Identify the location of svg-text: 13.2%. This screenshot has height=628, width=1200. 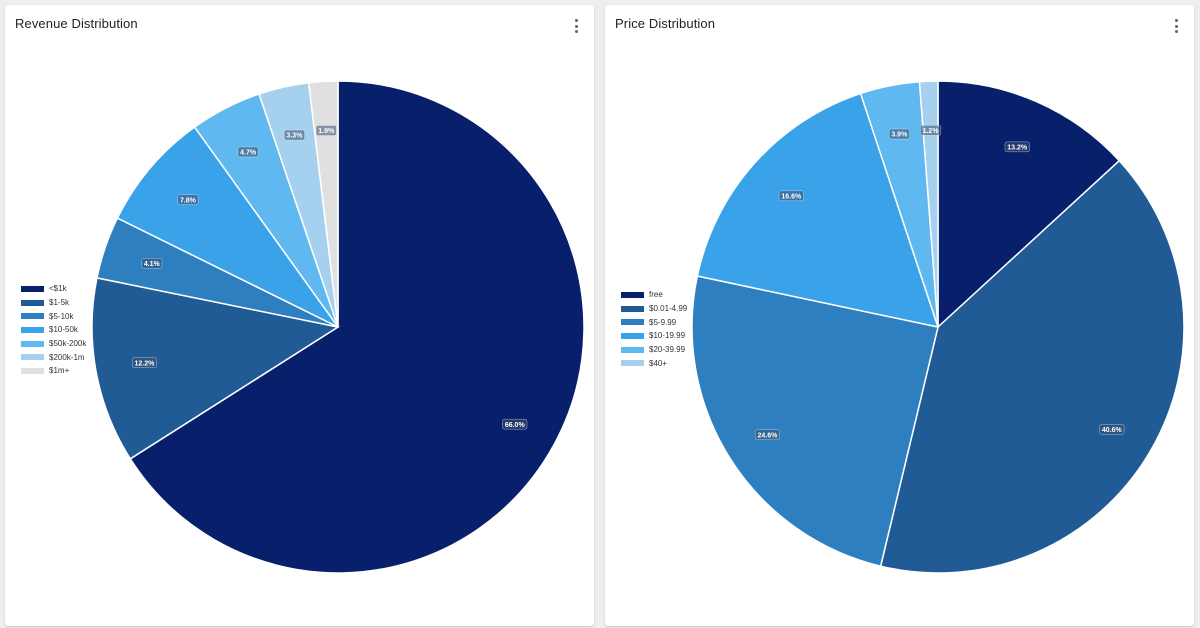
(1017, 147).